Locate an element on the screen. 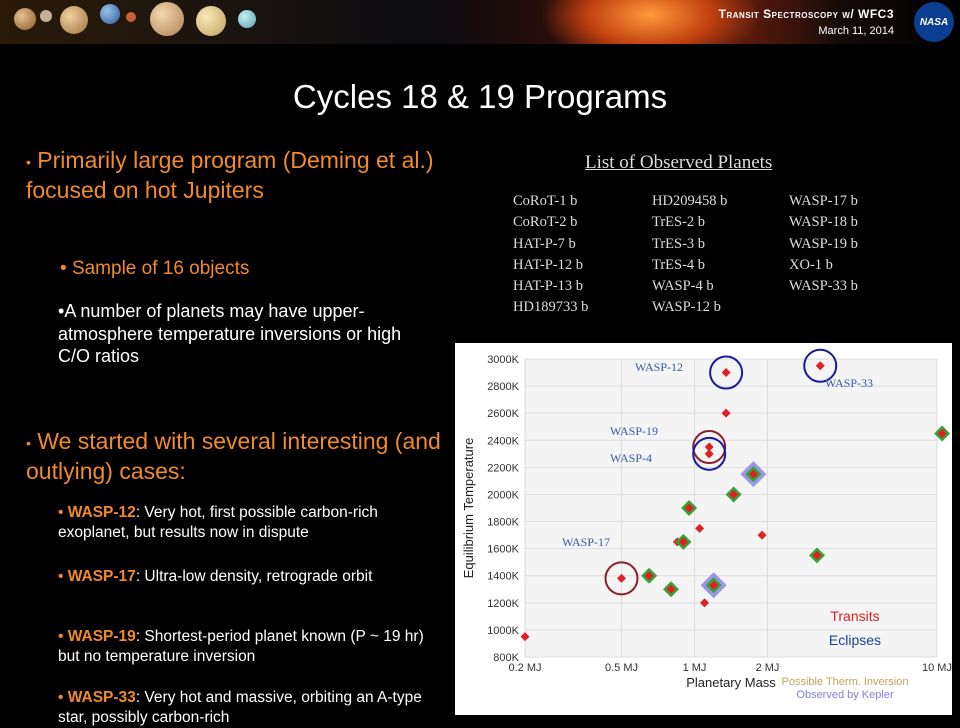 The height and width of the screenshot is (728, 960). y-tick-label: 3000K is located at coordinates (503, 360).